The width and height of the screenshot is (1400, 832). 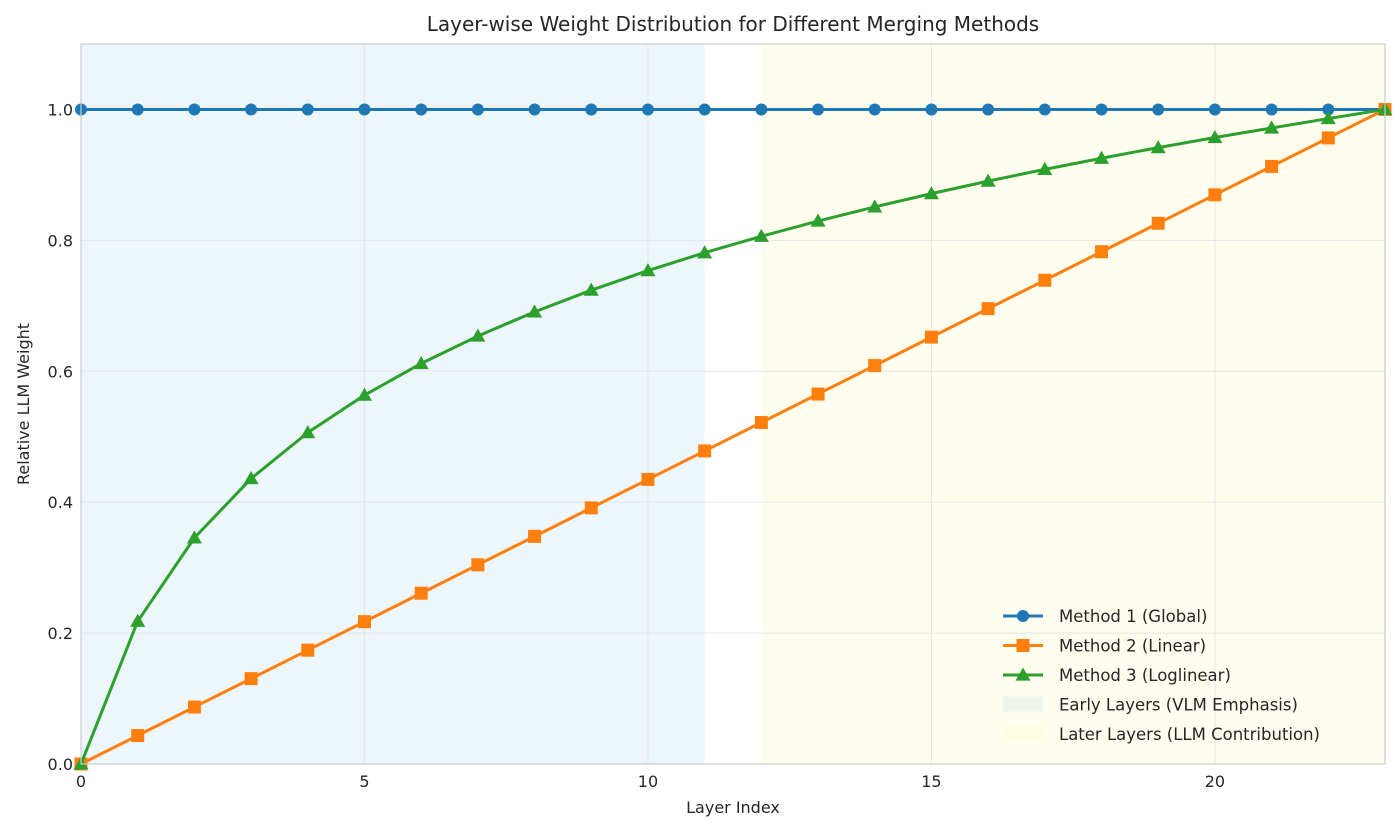 What do you see at coordinates (60, 764) in the screenshot?
I see `y-tick-label: 0.0` at bounding box center [60, 764].